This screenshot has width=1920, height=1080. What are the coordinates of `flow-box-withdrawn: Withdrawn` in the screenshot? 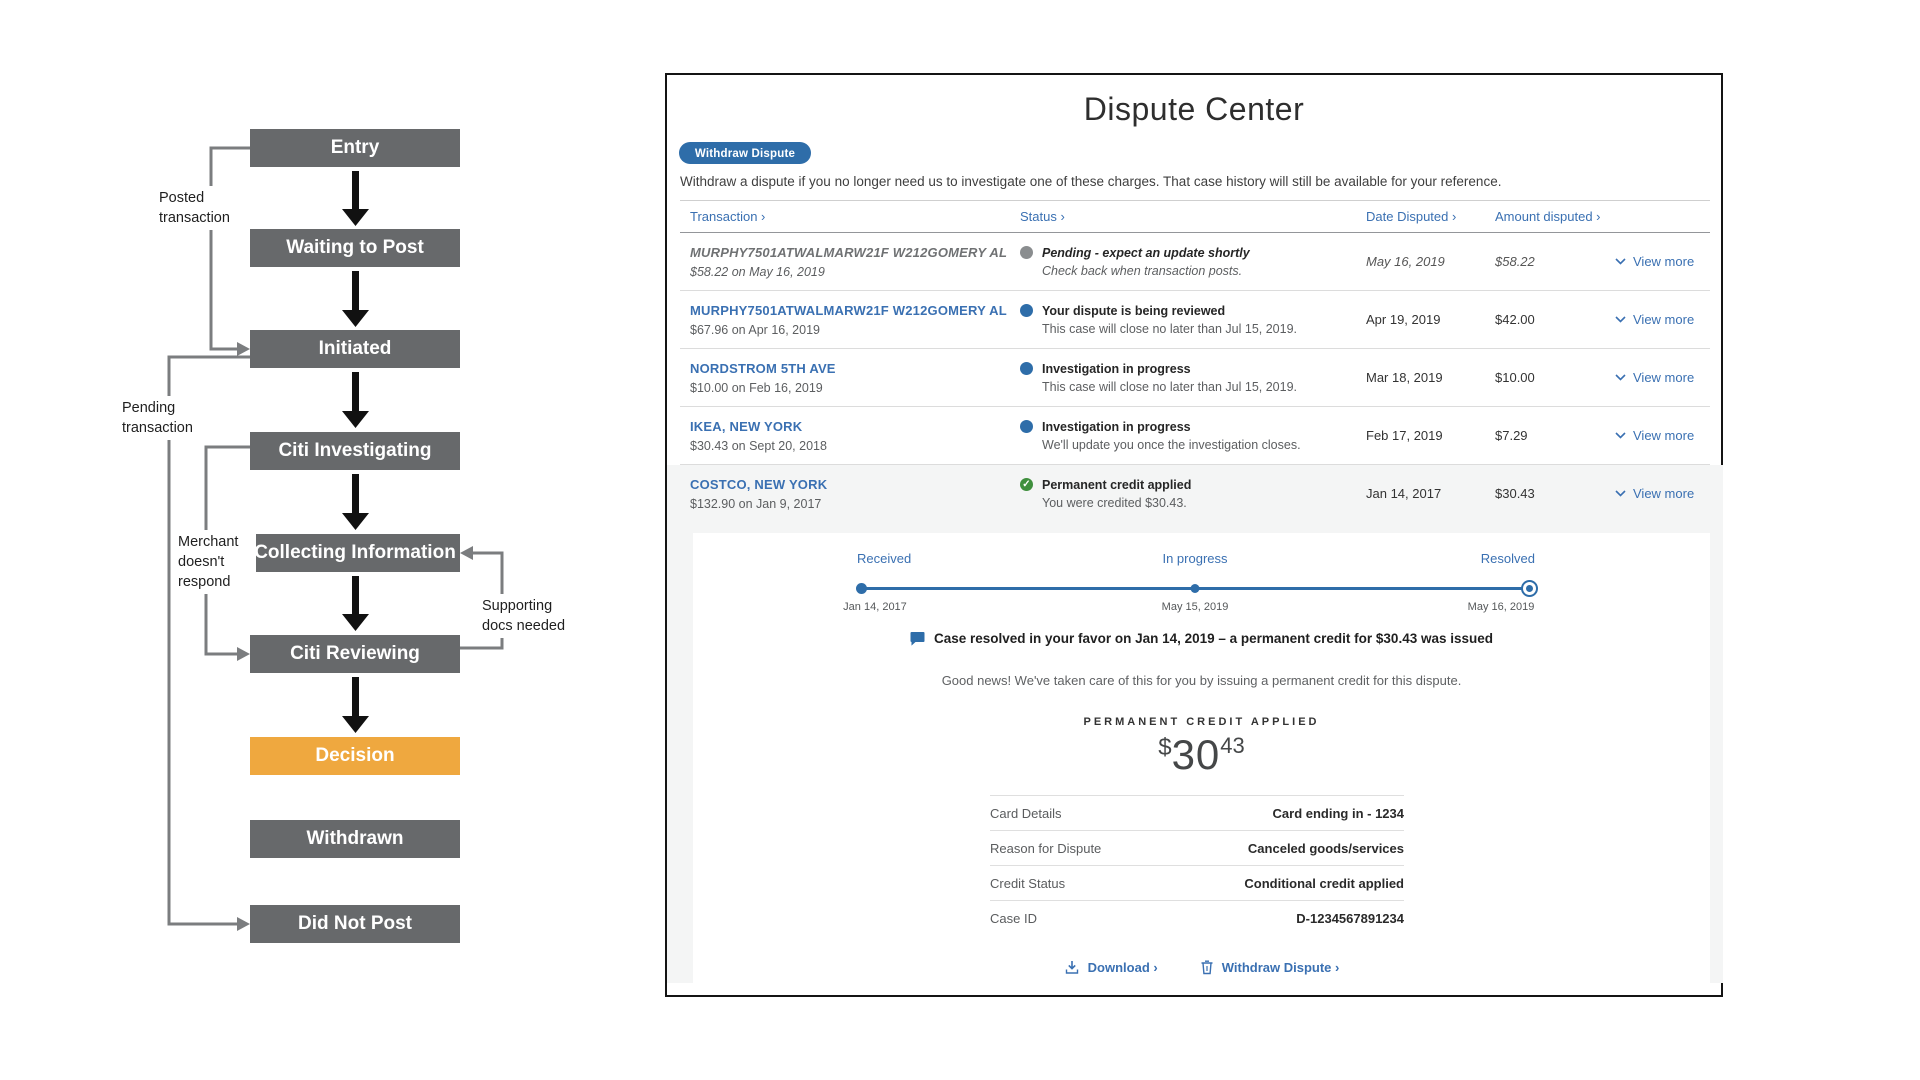 It's located at (355, 839).